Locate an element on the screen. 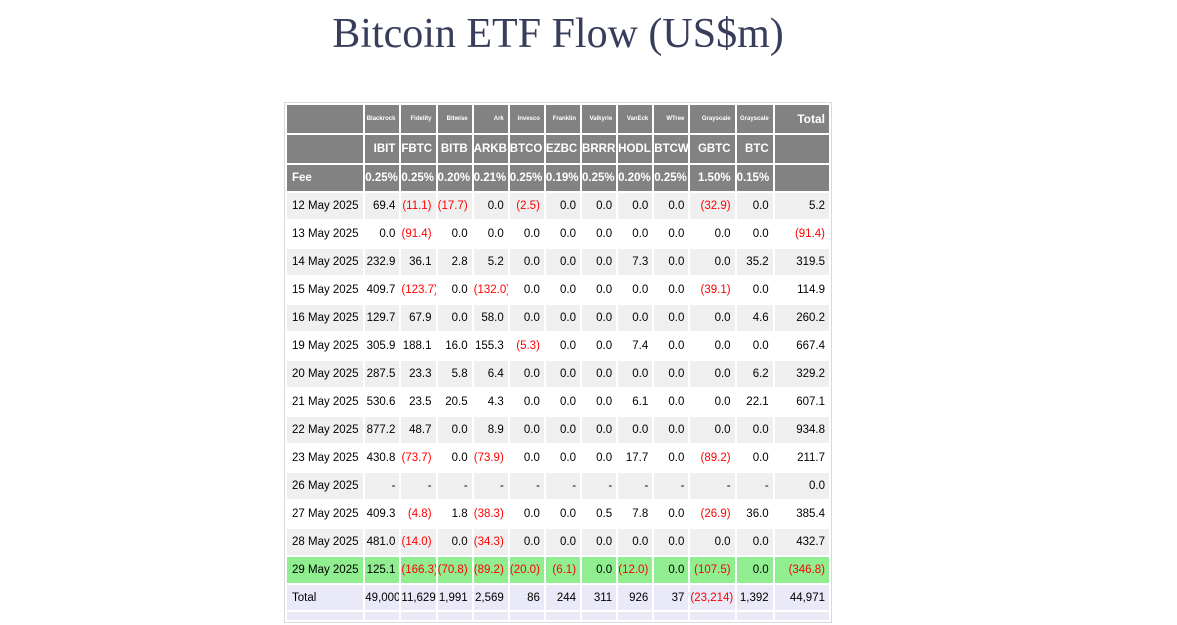 The image size is (1177, 625). flow-value-cell: (34.3) is located at coordinates (490, 542).